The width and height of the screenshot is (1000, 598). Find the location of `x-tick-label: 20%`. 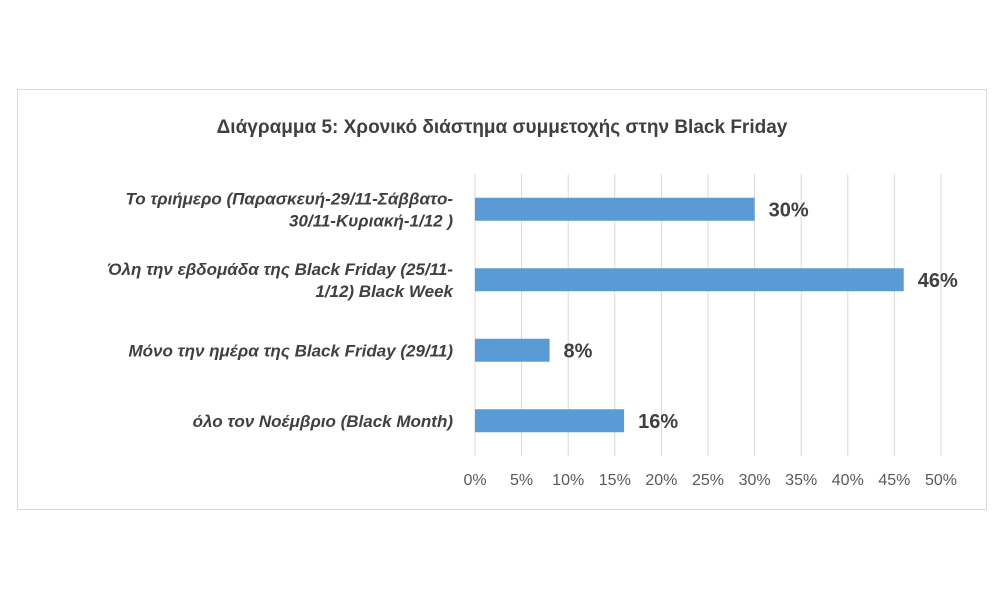

x-tick-label: 20% is located at coordinates (661, 480).